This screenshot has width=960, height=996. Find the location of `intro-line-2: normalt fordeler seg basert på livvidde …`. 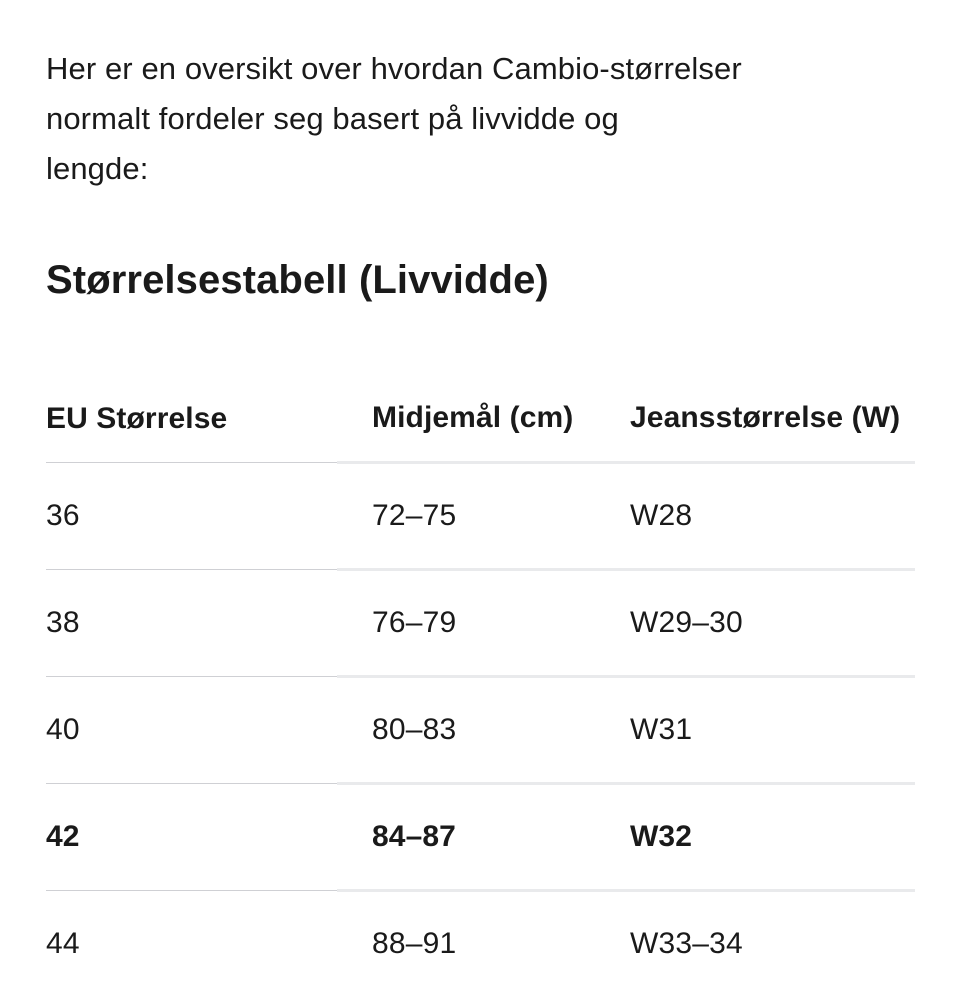

intro-line-2: normalt fordeler seg basert på livvidde … is located at coordinates (480, 119).